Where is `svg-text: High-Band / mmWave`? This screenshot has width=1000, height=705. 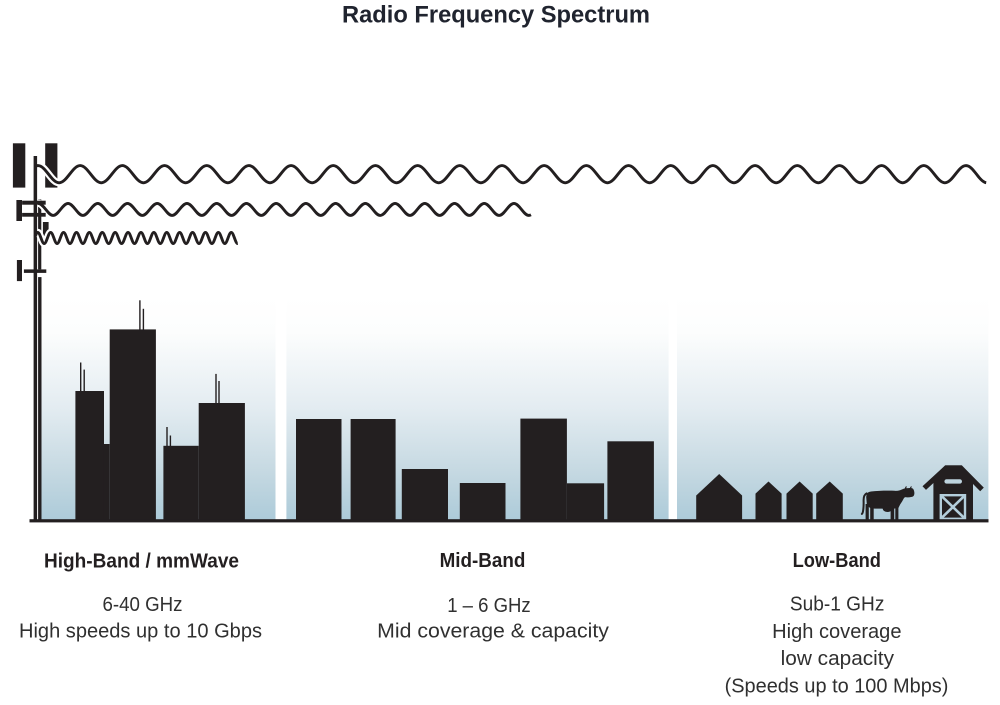
svg-text: High-Band / mmWave is located at coordinates (141, 561).